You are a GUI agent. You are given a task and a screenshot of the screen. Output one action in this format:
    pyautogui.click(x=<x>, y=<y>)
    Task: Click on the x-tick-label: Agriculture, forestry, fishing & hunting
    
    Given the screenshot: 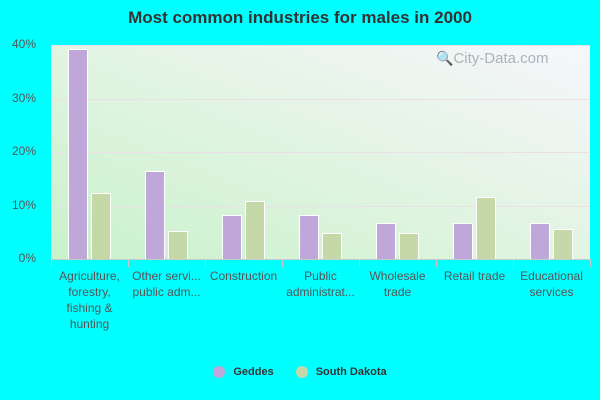 What is the action you would take?
    pyautogui.click(x=89, y=300)
    